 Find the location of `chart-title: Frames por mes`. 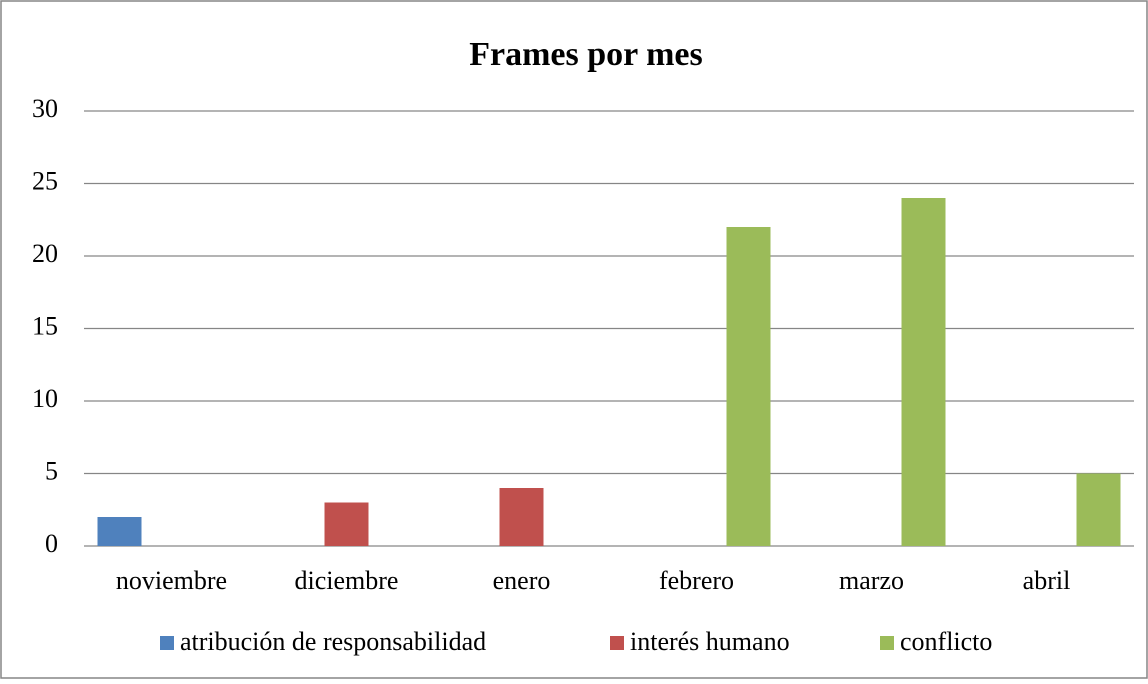

chart-title: Frames por mes is located at coordinates (586, 54).